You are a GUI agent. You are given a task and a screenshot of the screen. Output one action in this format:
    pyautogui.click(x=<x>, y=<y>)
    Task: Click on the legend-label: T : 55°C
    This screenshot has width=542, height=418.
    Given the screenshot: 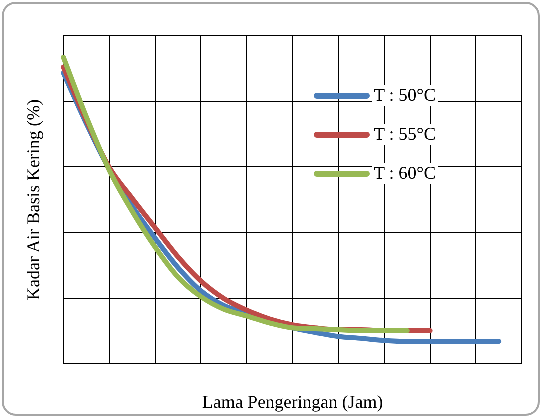 What is the action you would take?
    pyautogui.click(x=405, y=134)
    